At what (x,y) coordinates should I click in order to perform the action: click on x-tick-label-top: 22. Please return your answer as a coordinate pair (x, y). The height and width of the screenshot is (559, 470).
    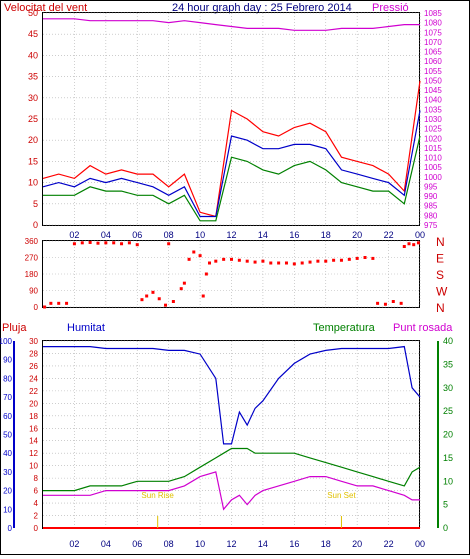
    Looking at the image, I should click on (389, 235).